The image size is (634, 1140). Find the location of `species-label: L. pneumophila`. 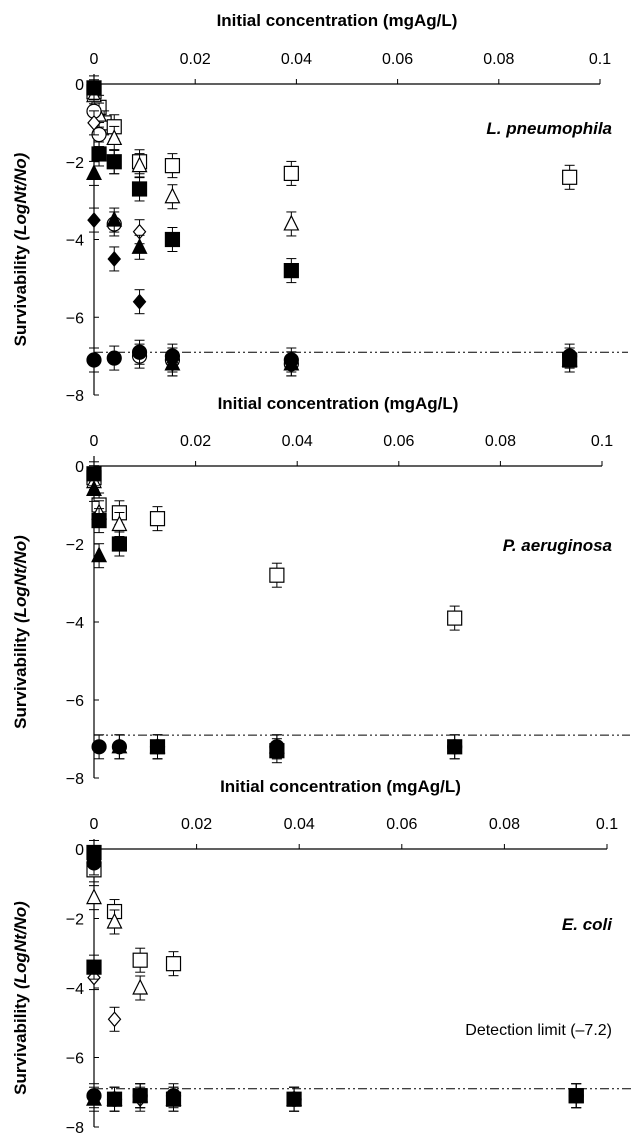

species-label: L. pneumophila is located at coordinates (549, 128).